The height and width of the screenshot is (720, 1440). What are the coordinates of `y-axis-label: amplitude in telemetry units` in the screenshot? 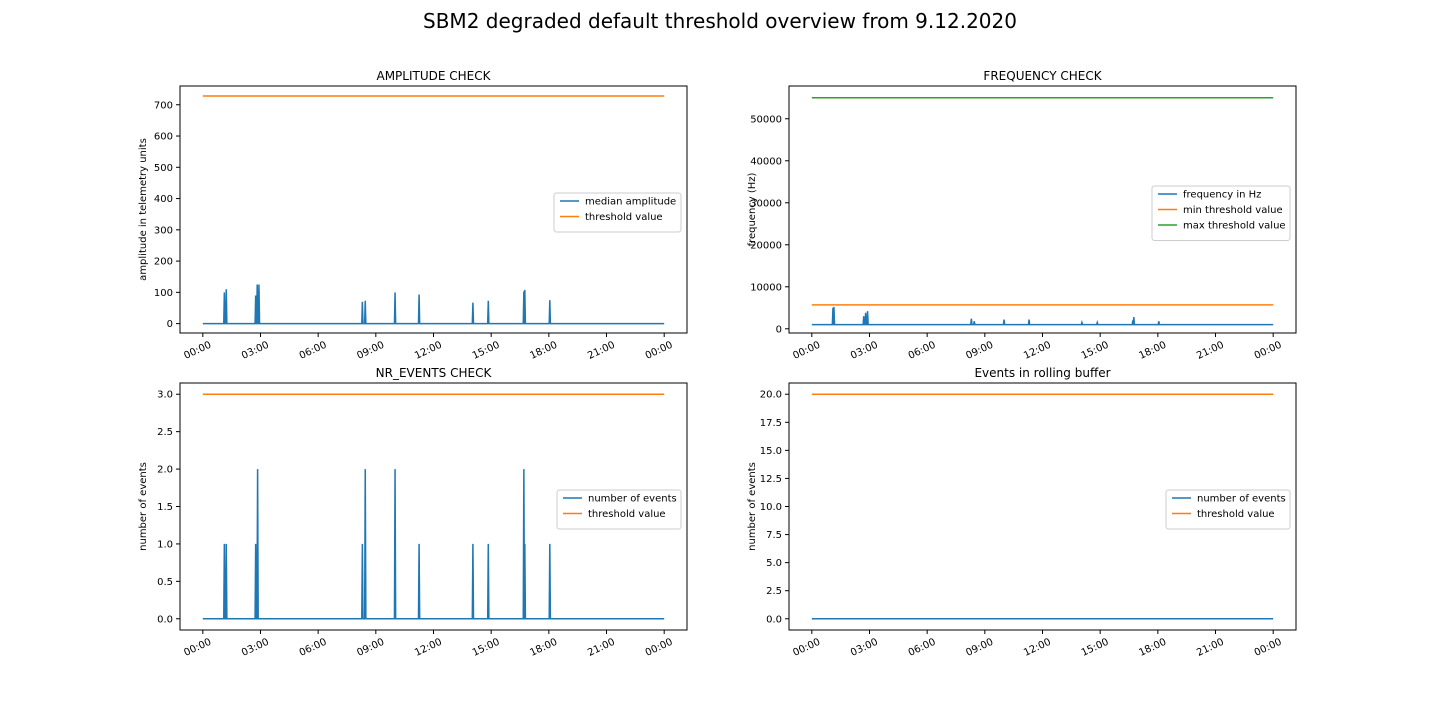 It's located at (143, 209).